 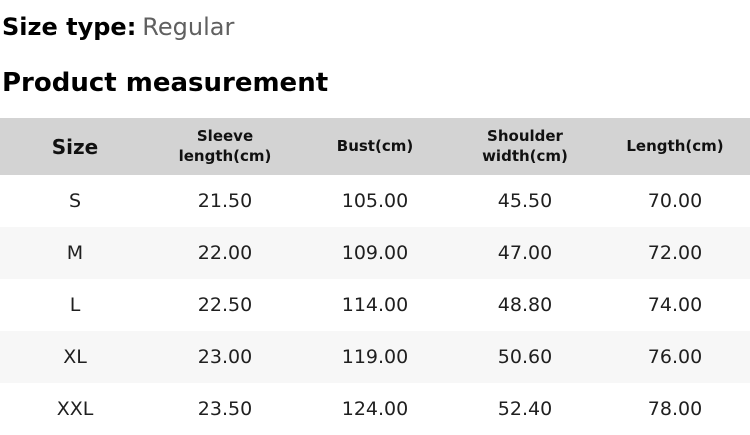 I want to click on table-row-xxl: XXL 23.50 124.00 52.40 78.00, so click(x=375, y=409).